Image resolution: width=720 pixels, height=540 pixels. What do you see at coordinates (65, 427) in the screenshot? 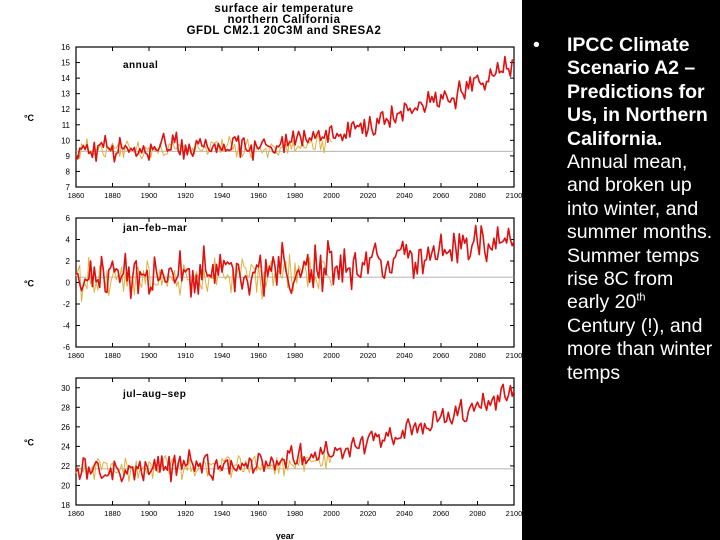
I see `panel-3-ytick-label-4: 26` at bounding box center [65, 427].